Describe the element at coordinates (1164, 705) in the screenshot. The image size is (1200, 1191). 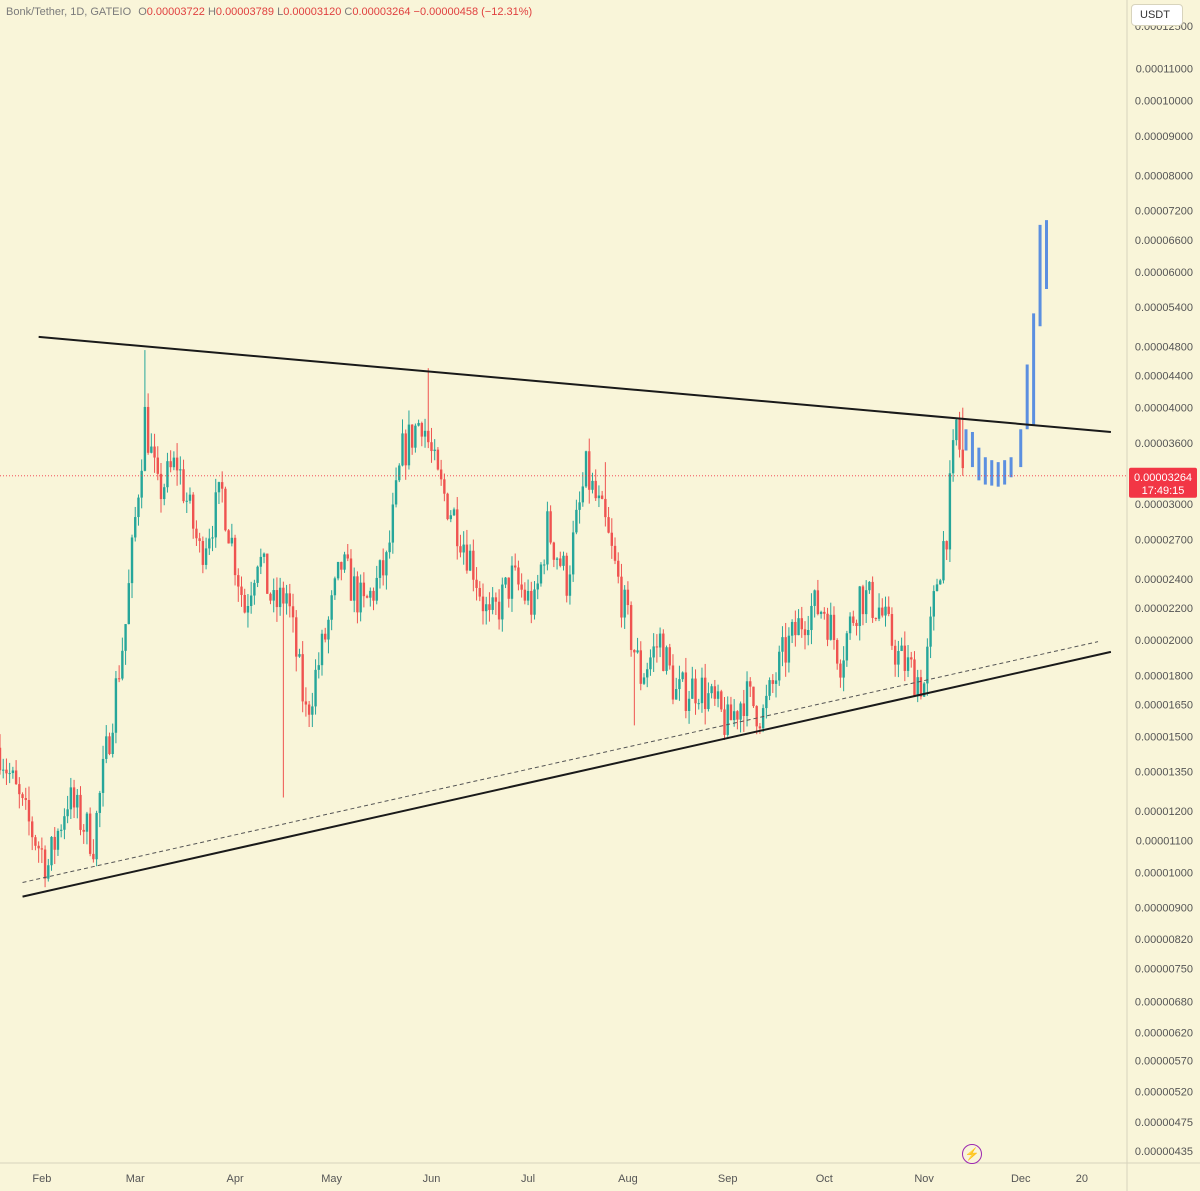
I see `price-tick-label: 0.00001650` at that location.